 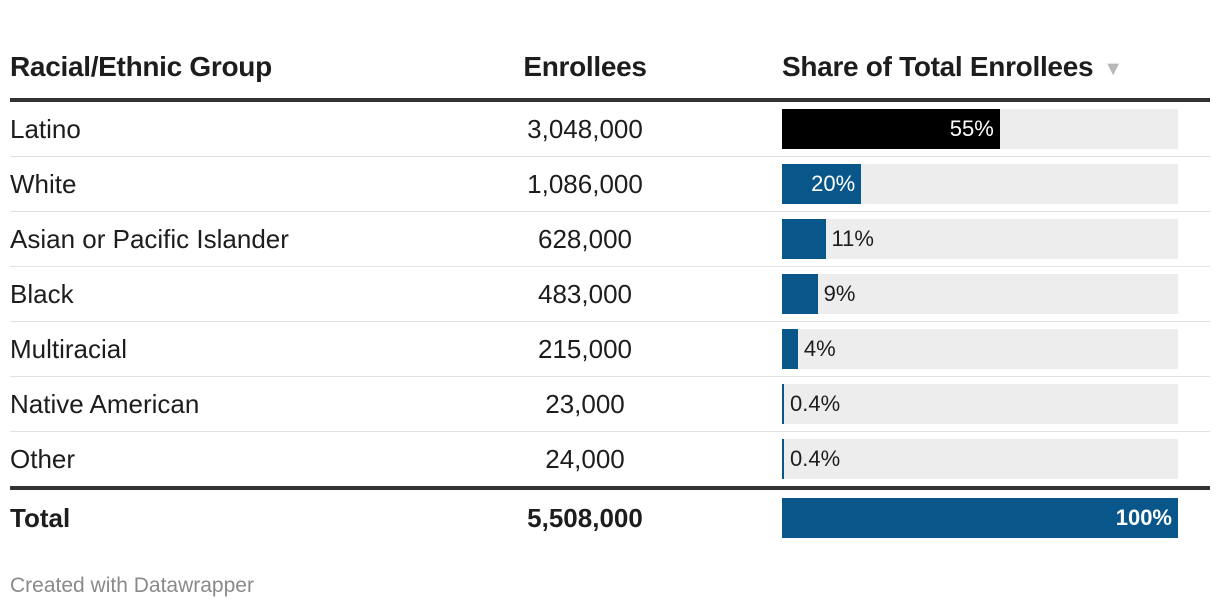 What do you see at coordinates (971, 128) in the screenshot?
I see `share-label: 55%` at bounding box center [971, 128].